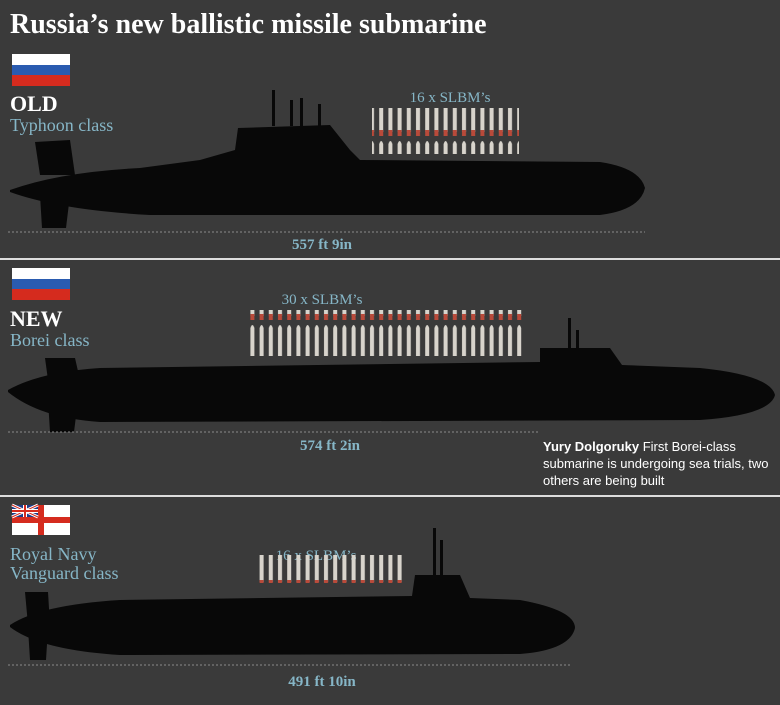 The image size is (780, 705). What do you see at coordinates (591, 446) in the screenshot?
I see `note-bold: Yury Dolgoruky` at bounding box center [591, 446].